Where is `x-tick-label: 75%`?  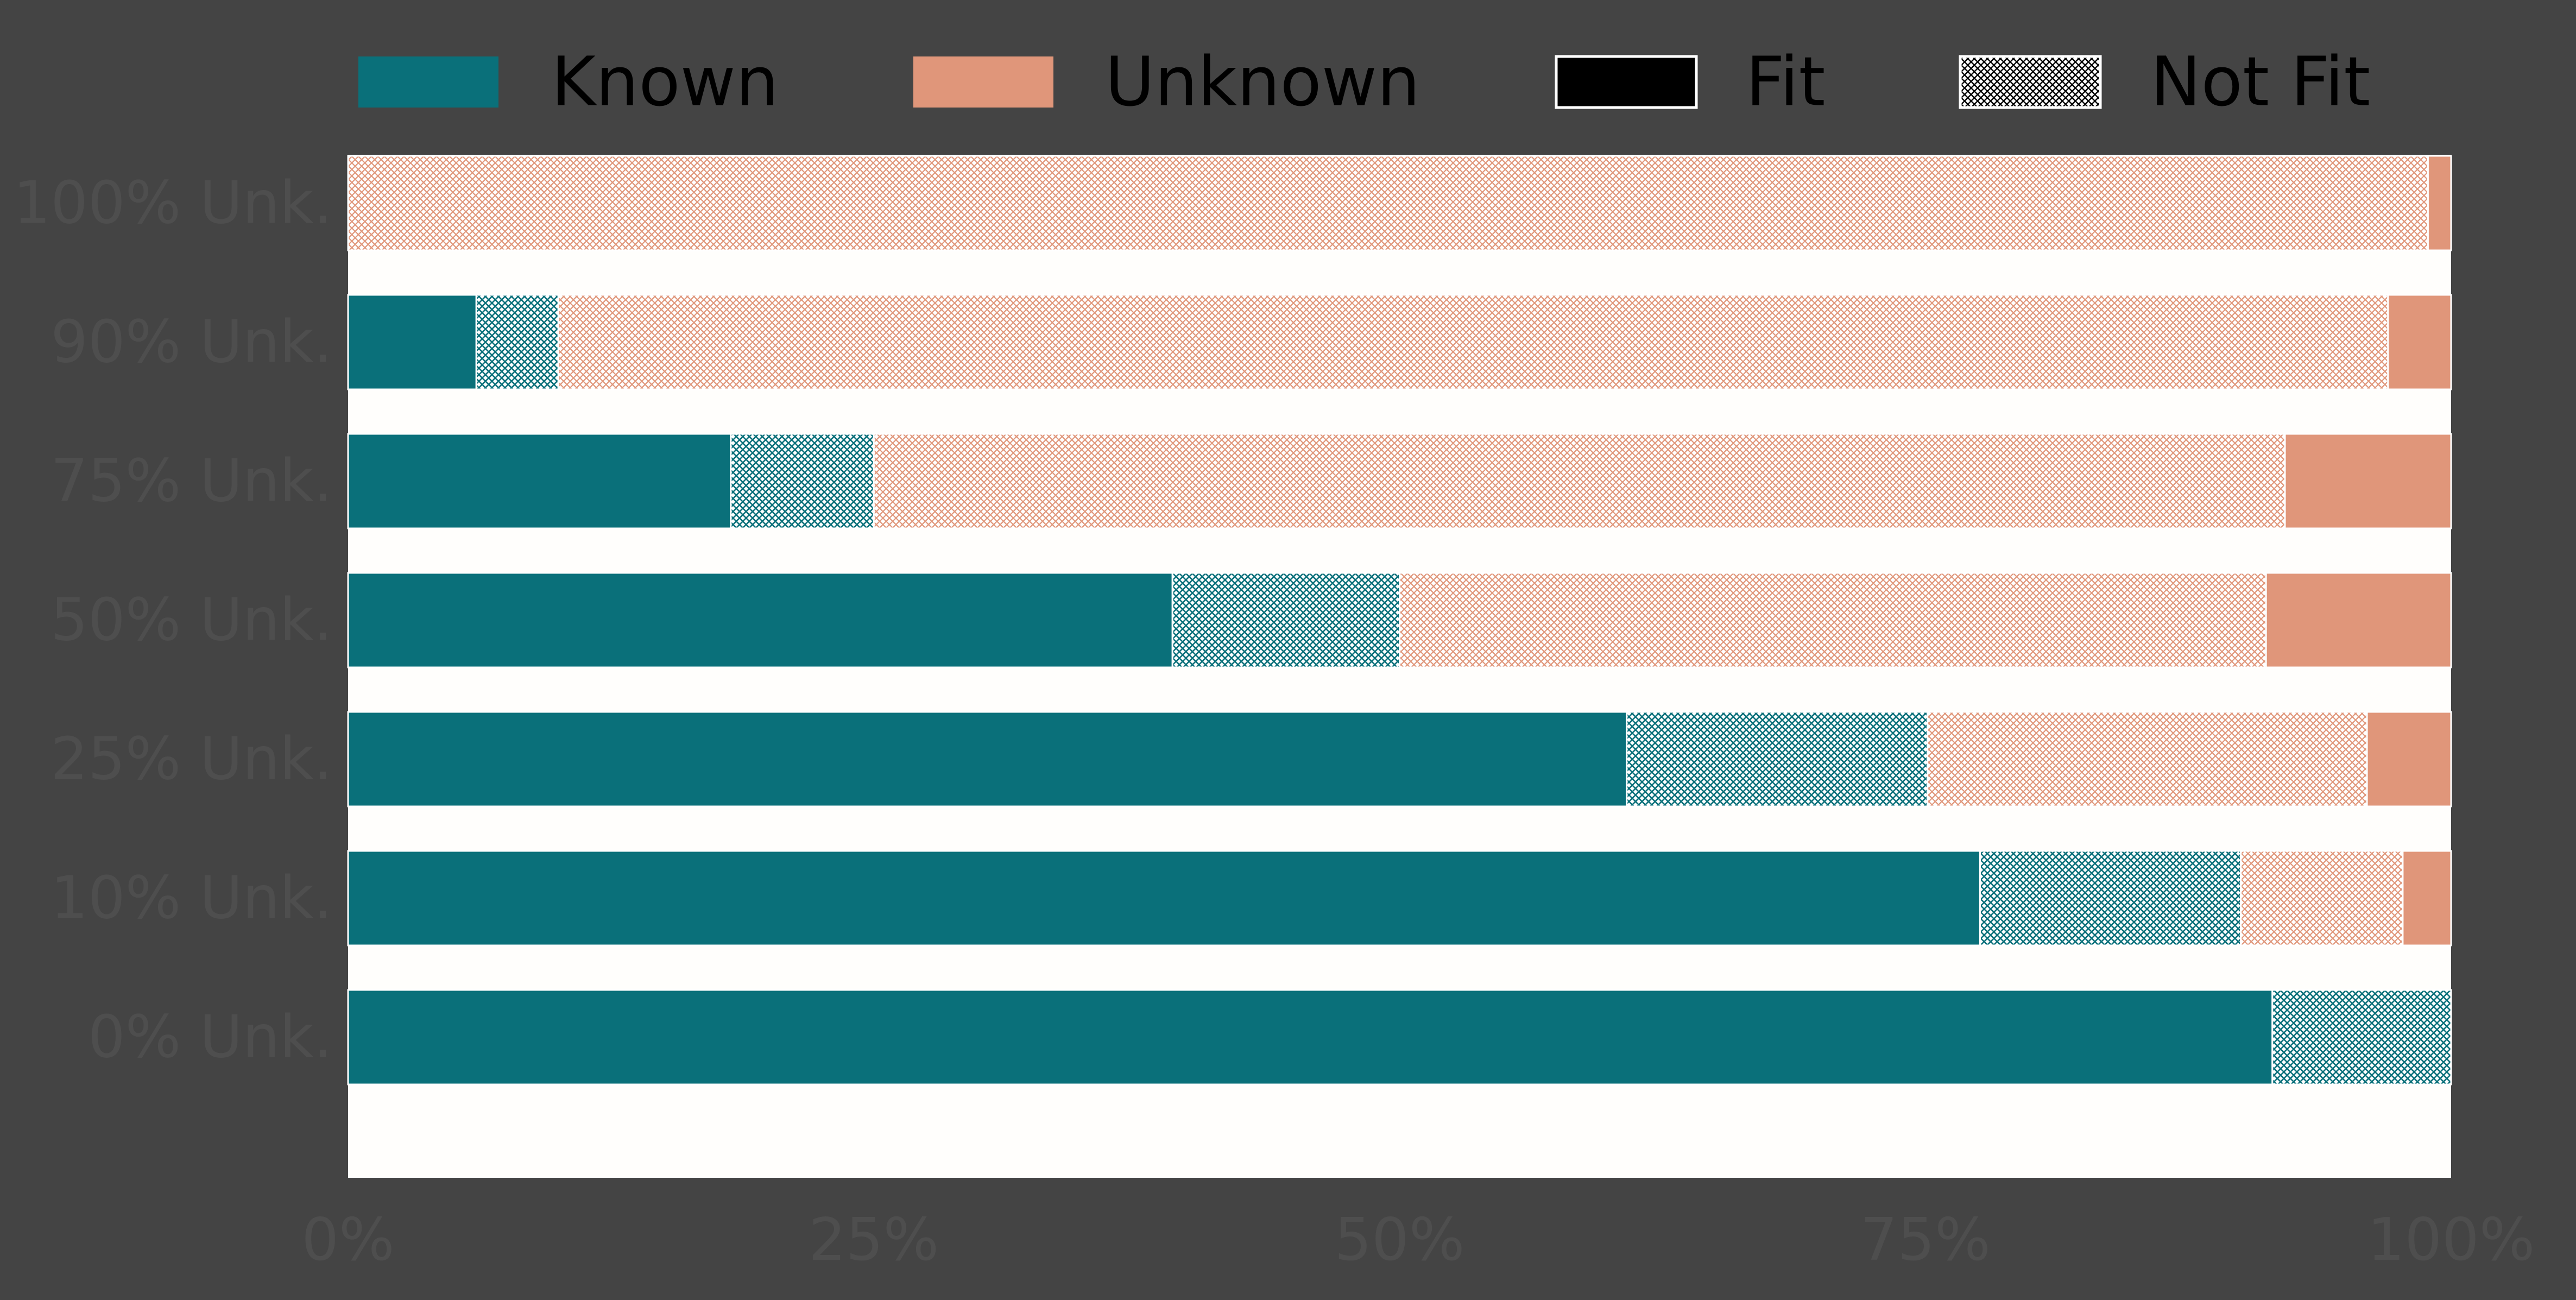
x-tick-label: 75% is located at coordinates (1926, 1240).